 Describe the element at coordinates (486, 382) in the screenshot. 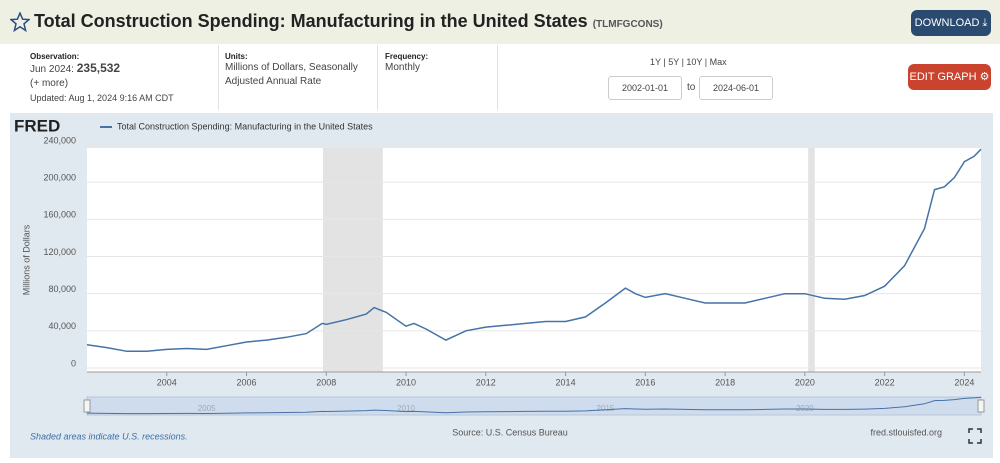

I see `x-tick-label: 2012` at that location.